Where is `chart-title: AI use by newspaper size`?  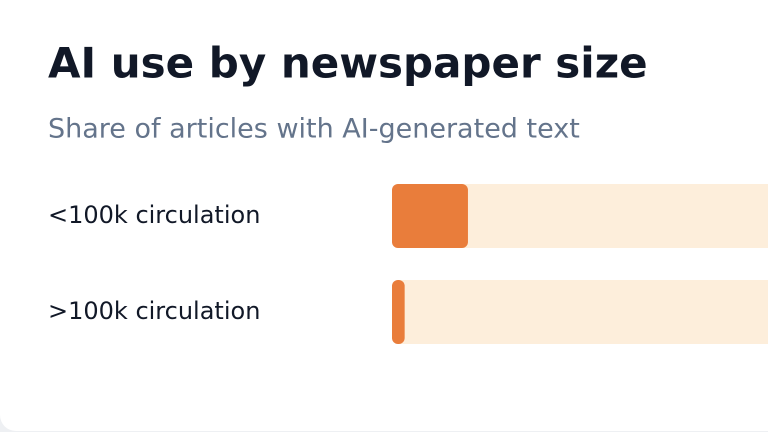
chart-title: AI use by newspaper size is located at coordinates (348, 63).